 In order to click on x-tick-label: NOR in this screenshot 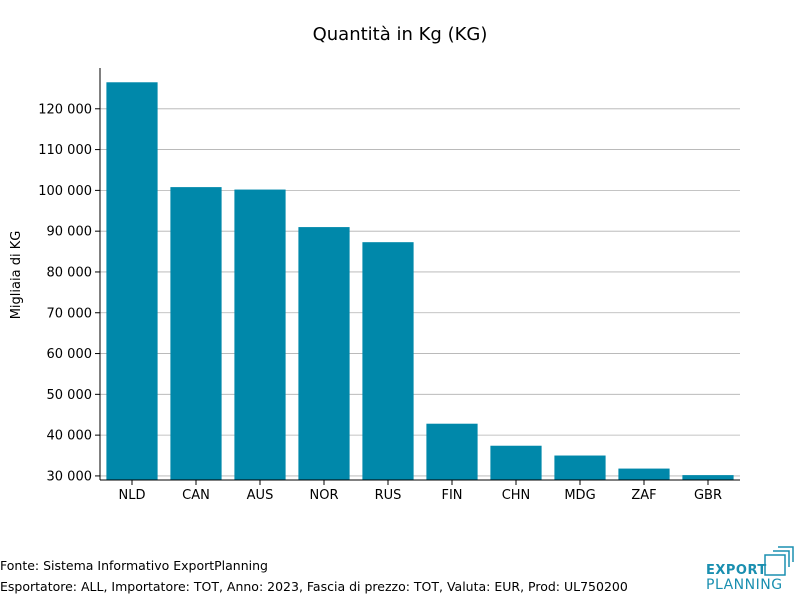, I will do `click(324, 495)`.